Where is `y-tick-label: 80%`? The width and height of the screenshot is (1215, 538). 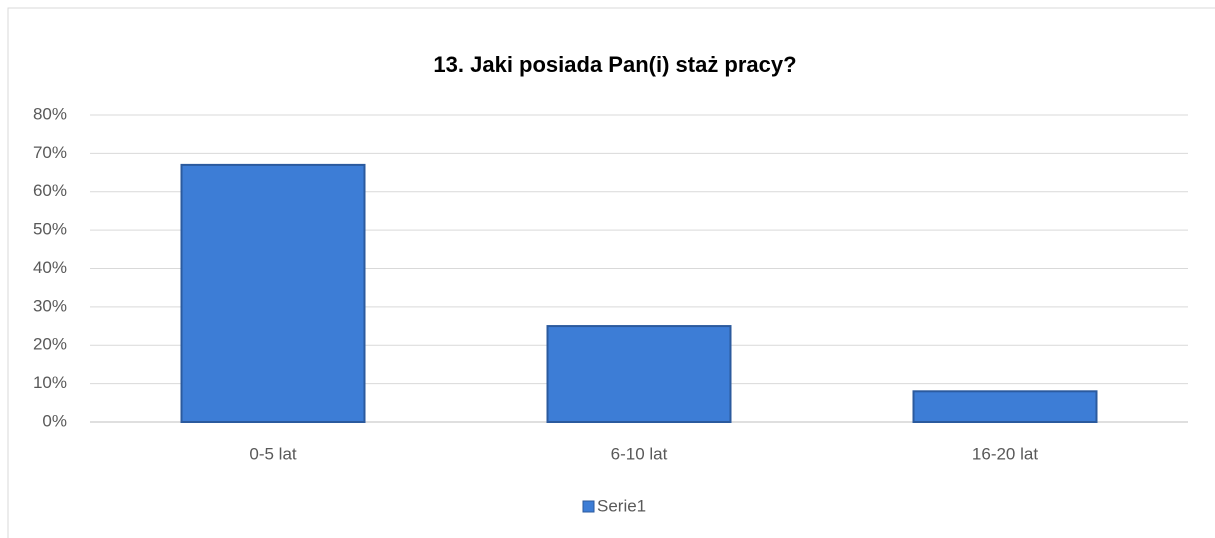
y-tick-label: 80% is located at coordinates (50, 113).